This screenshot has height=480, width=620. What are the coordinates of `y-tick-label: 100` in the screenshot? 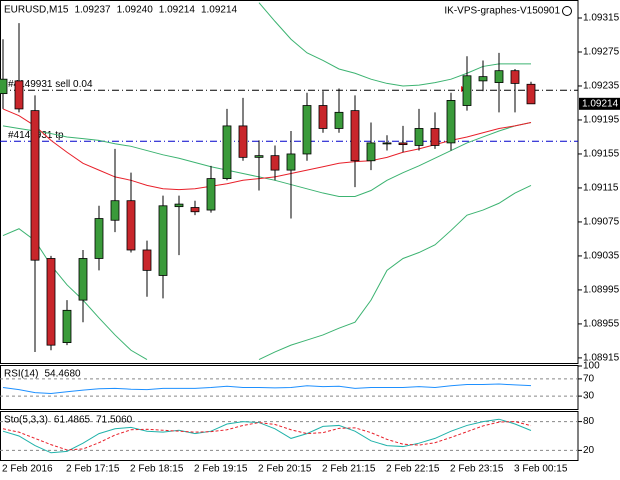 It's located at (591, 366).